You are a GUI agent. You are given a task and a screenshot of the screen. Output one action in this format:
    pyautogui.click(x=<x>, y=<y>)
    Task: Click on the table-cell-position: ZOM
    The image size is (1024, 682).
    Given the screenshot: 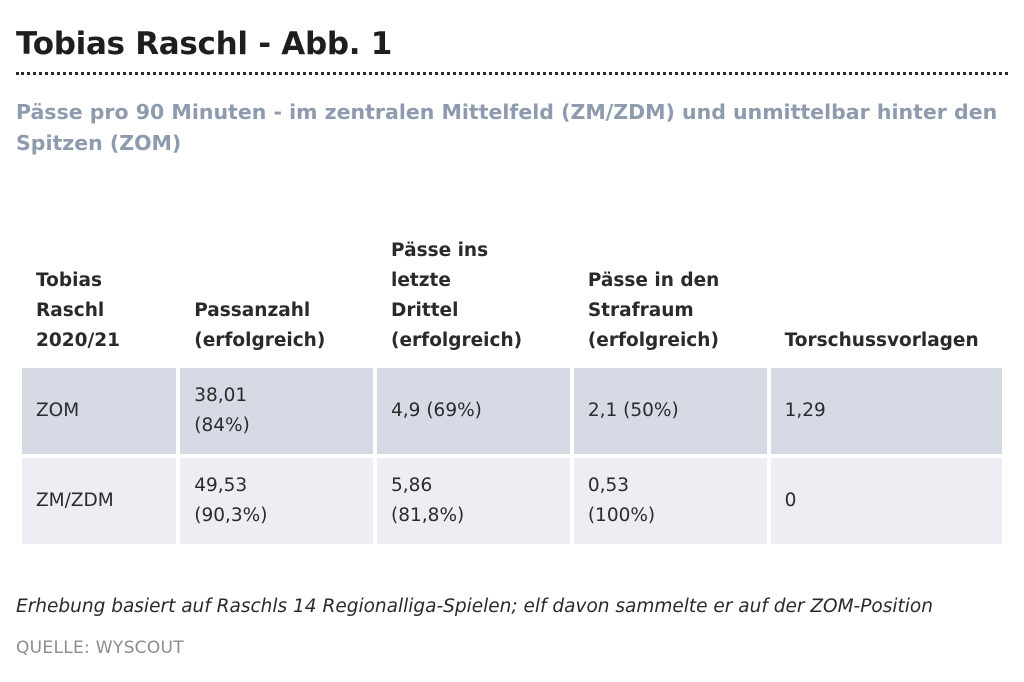 What is the action you would take?
    pyautogui.click(x=99, y=411)
    